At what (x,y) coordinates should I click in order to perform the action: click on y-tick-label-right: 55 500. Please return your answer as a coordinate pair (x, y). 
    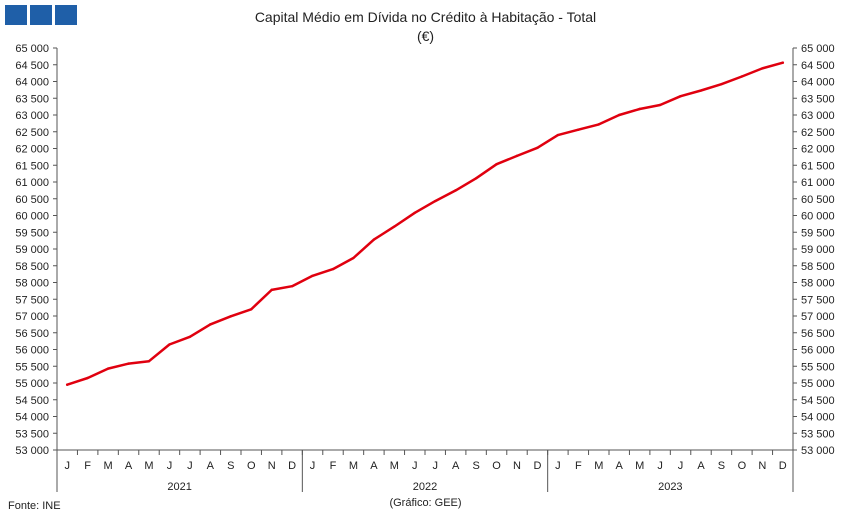
    Looking at the image, I should click on (818, 367).